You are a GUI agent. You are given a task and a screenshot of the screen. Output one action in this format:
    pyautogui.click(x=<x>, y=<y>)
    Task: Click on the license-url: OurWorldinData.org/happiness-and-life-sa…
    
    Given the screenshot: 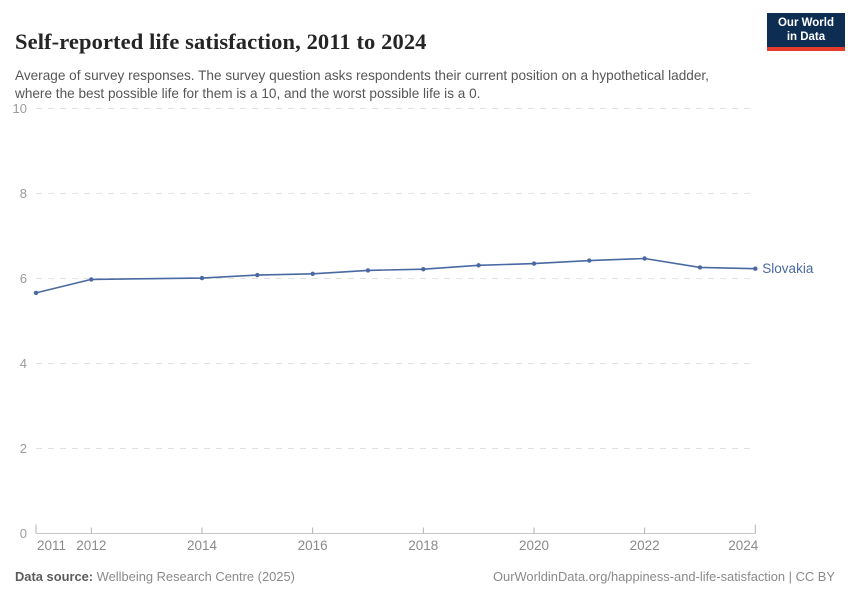 What is the action you would take?
    pyautogui.click(x=664, y=576)
    